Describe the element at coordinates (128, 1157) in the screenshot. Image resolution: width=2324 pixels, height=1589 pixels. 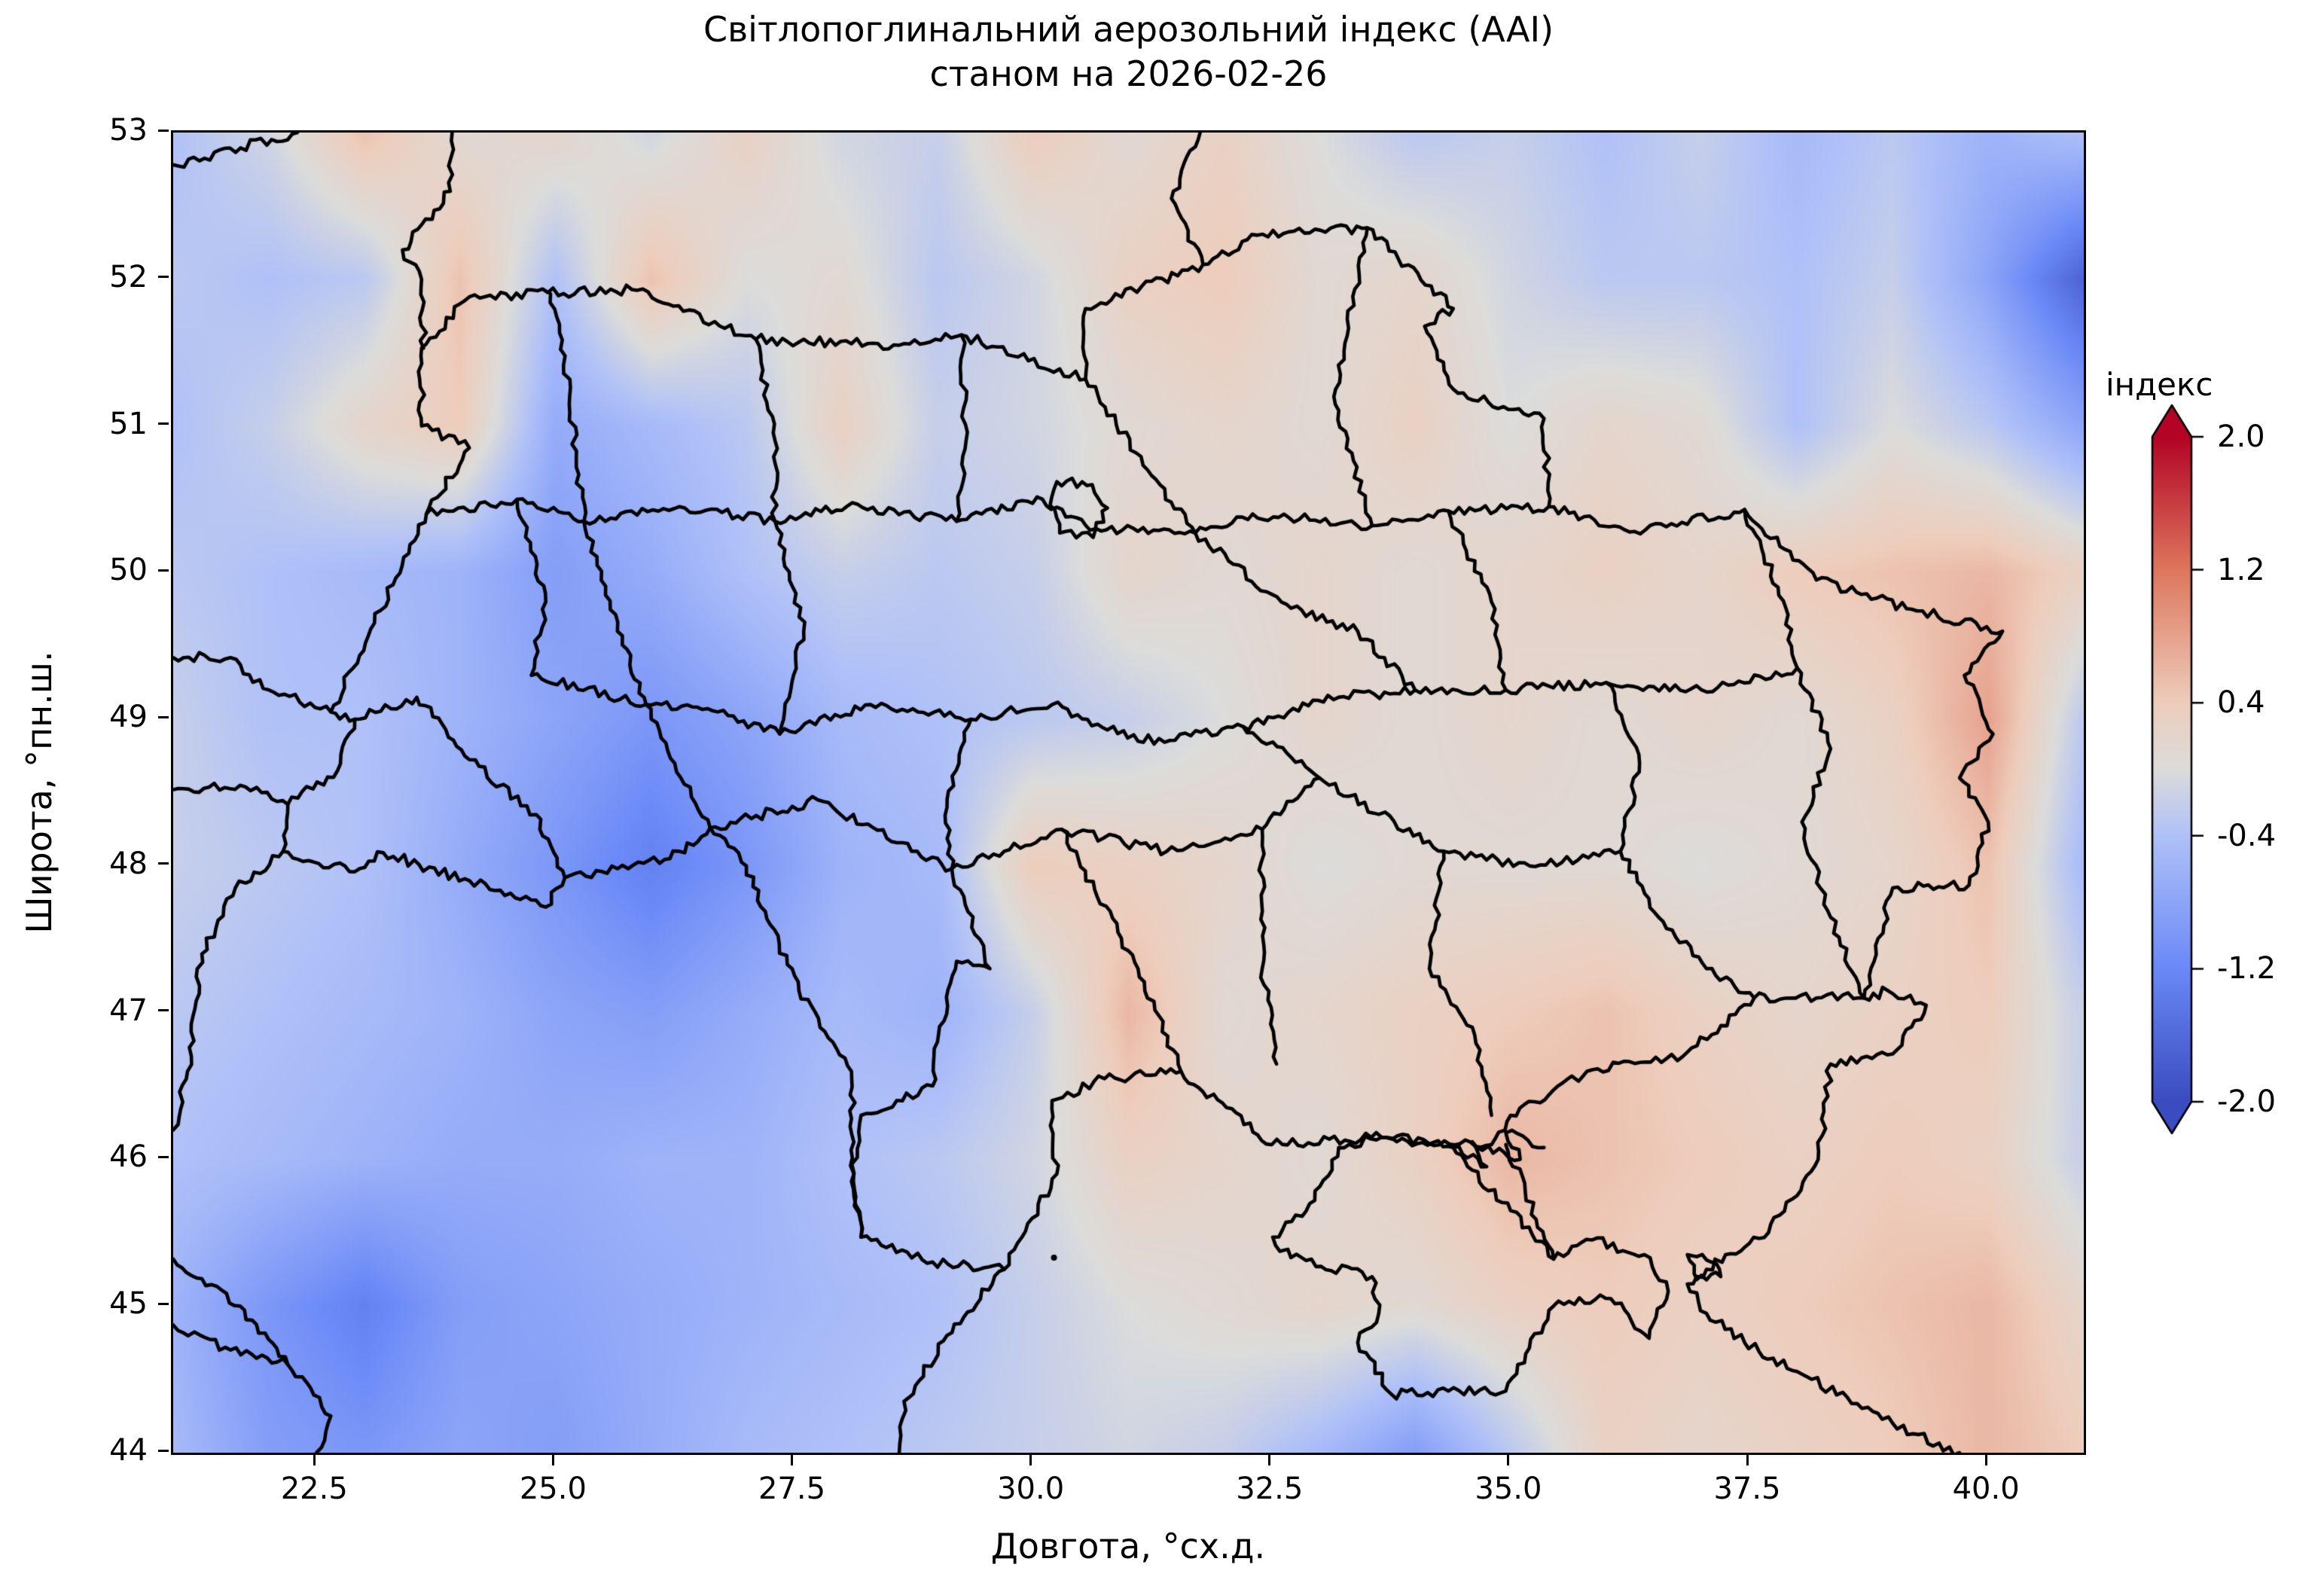
I see `y-tick-label: 46` at that location.